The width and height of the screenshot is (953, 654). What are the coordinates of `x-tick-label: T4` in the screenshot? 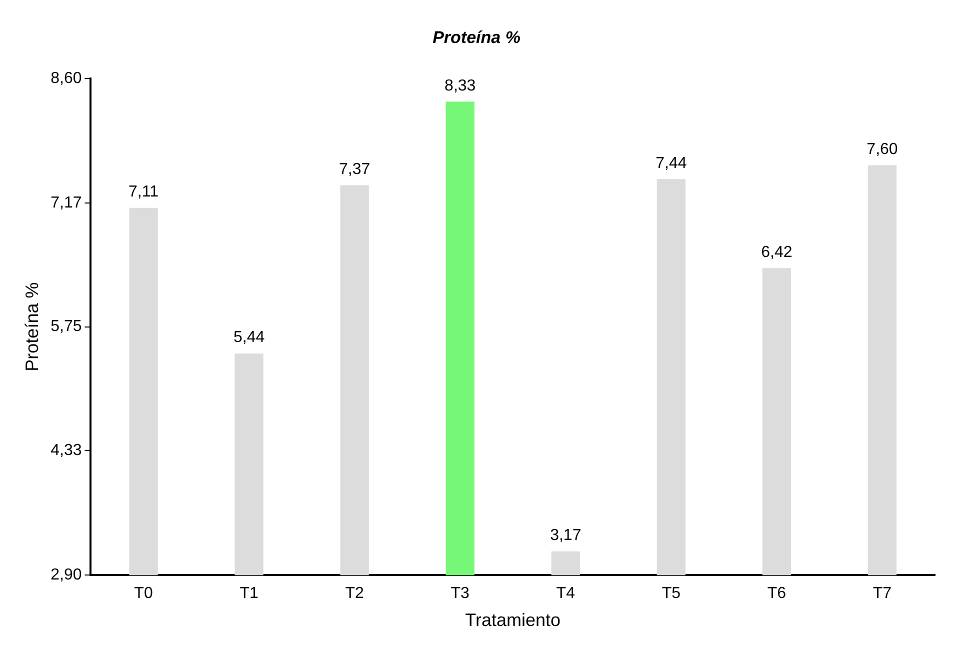 It's located at (566, 593).